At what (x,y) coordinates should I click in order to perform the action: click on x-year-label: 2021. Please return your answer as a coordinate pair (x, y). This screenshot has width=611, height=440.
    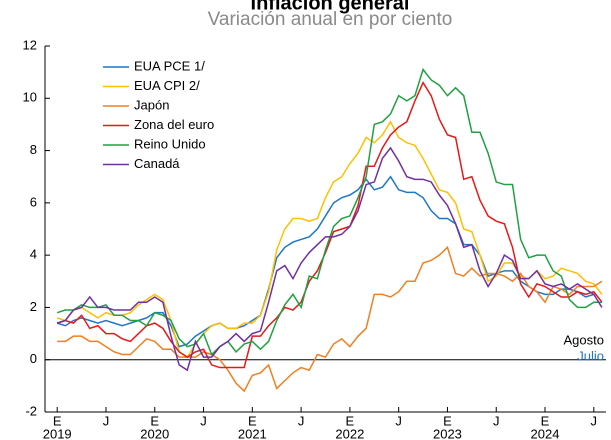
    Looking at the image, I should click on (252, 433).